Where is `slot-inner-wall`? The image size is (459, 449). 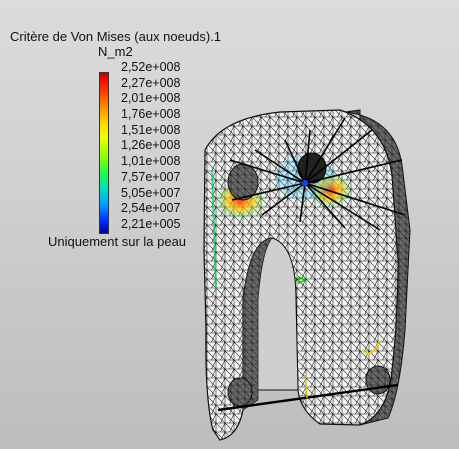 slot-inner-wall is located at coordinates (257, 324).